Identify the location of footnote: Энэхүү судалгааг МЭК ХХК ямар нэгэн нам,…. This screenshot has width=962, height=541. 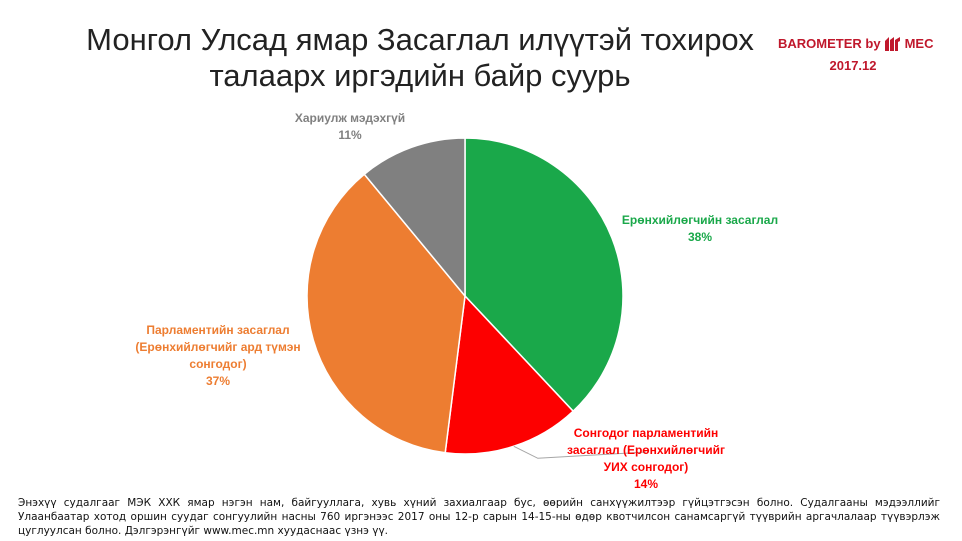
(479, 517).